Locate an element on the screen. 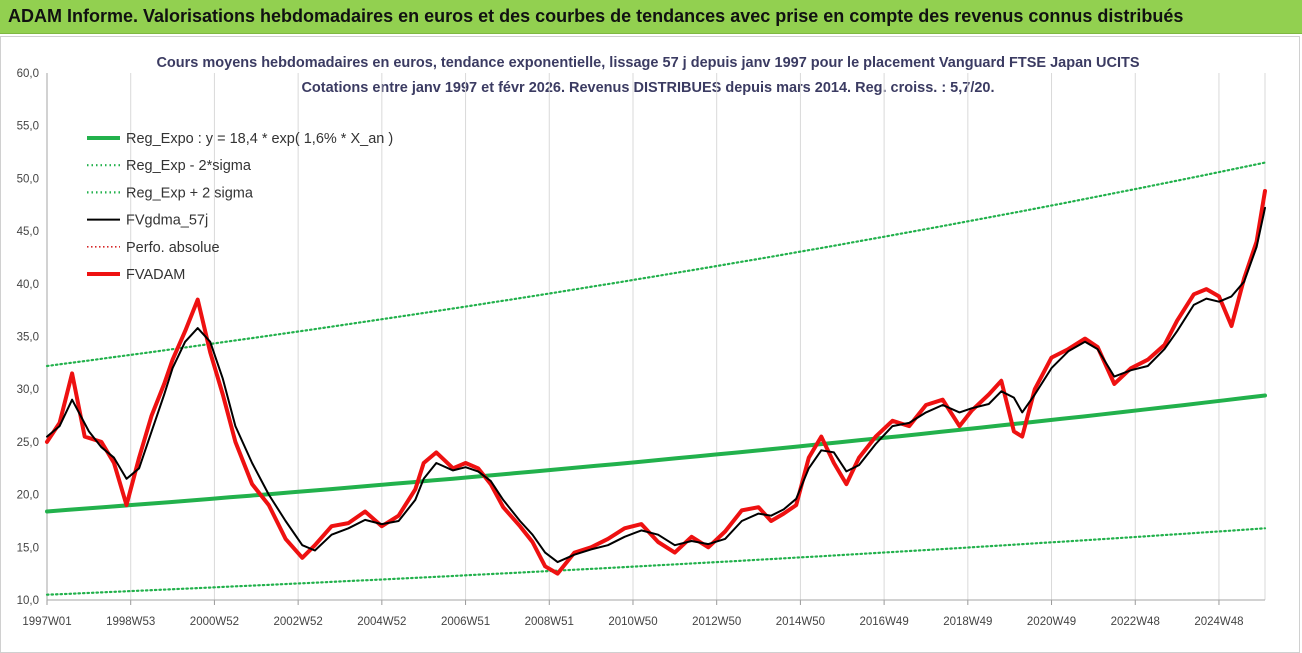 The height and width of the screenshot is (653, 1302). legend-label: Reg_Exp + 2 sigma is located at coordinates (190, 193).